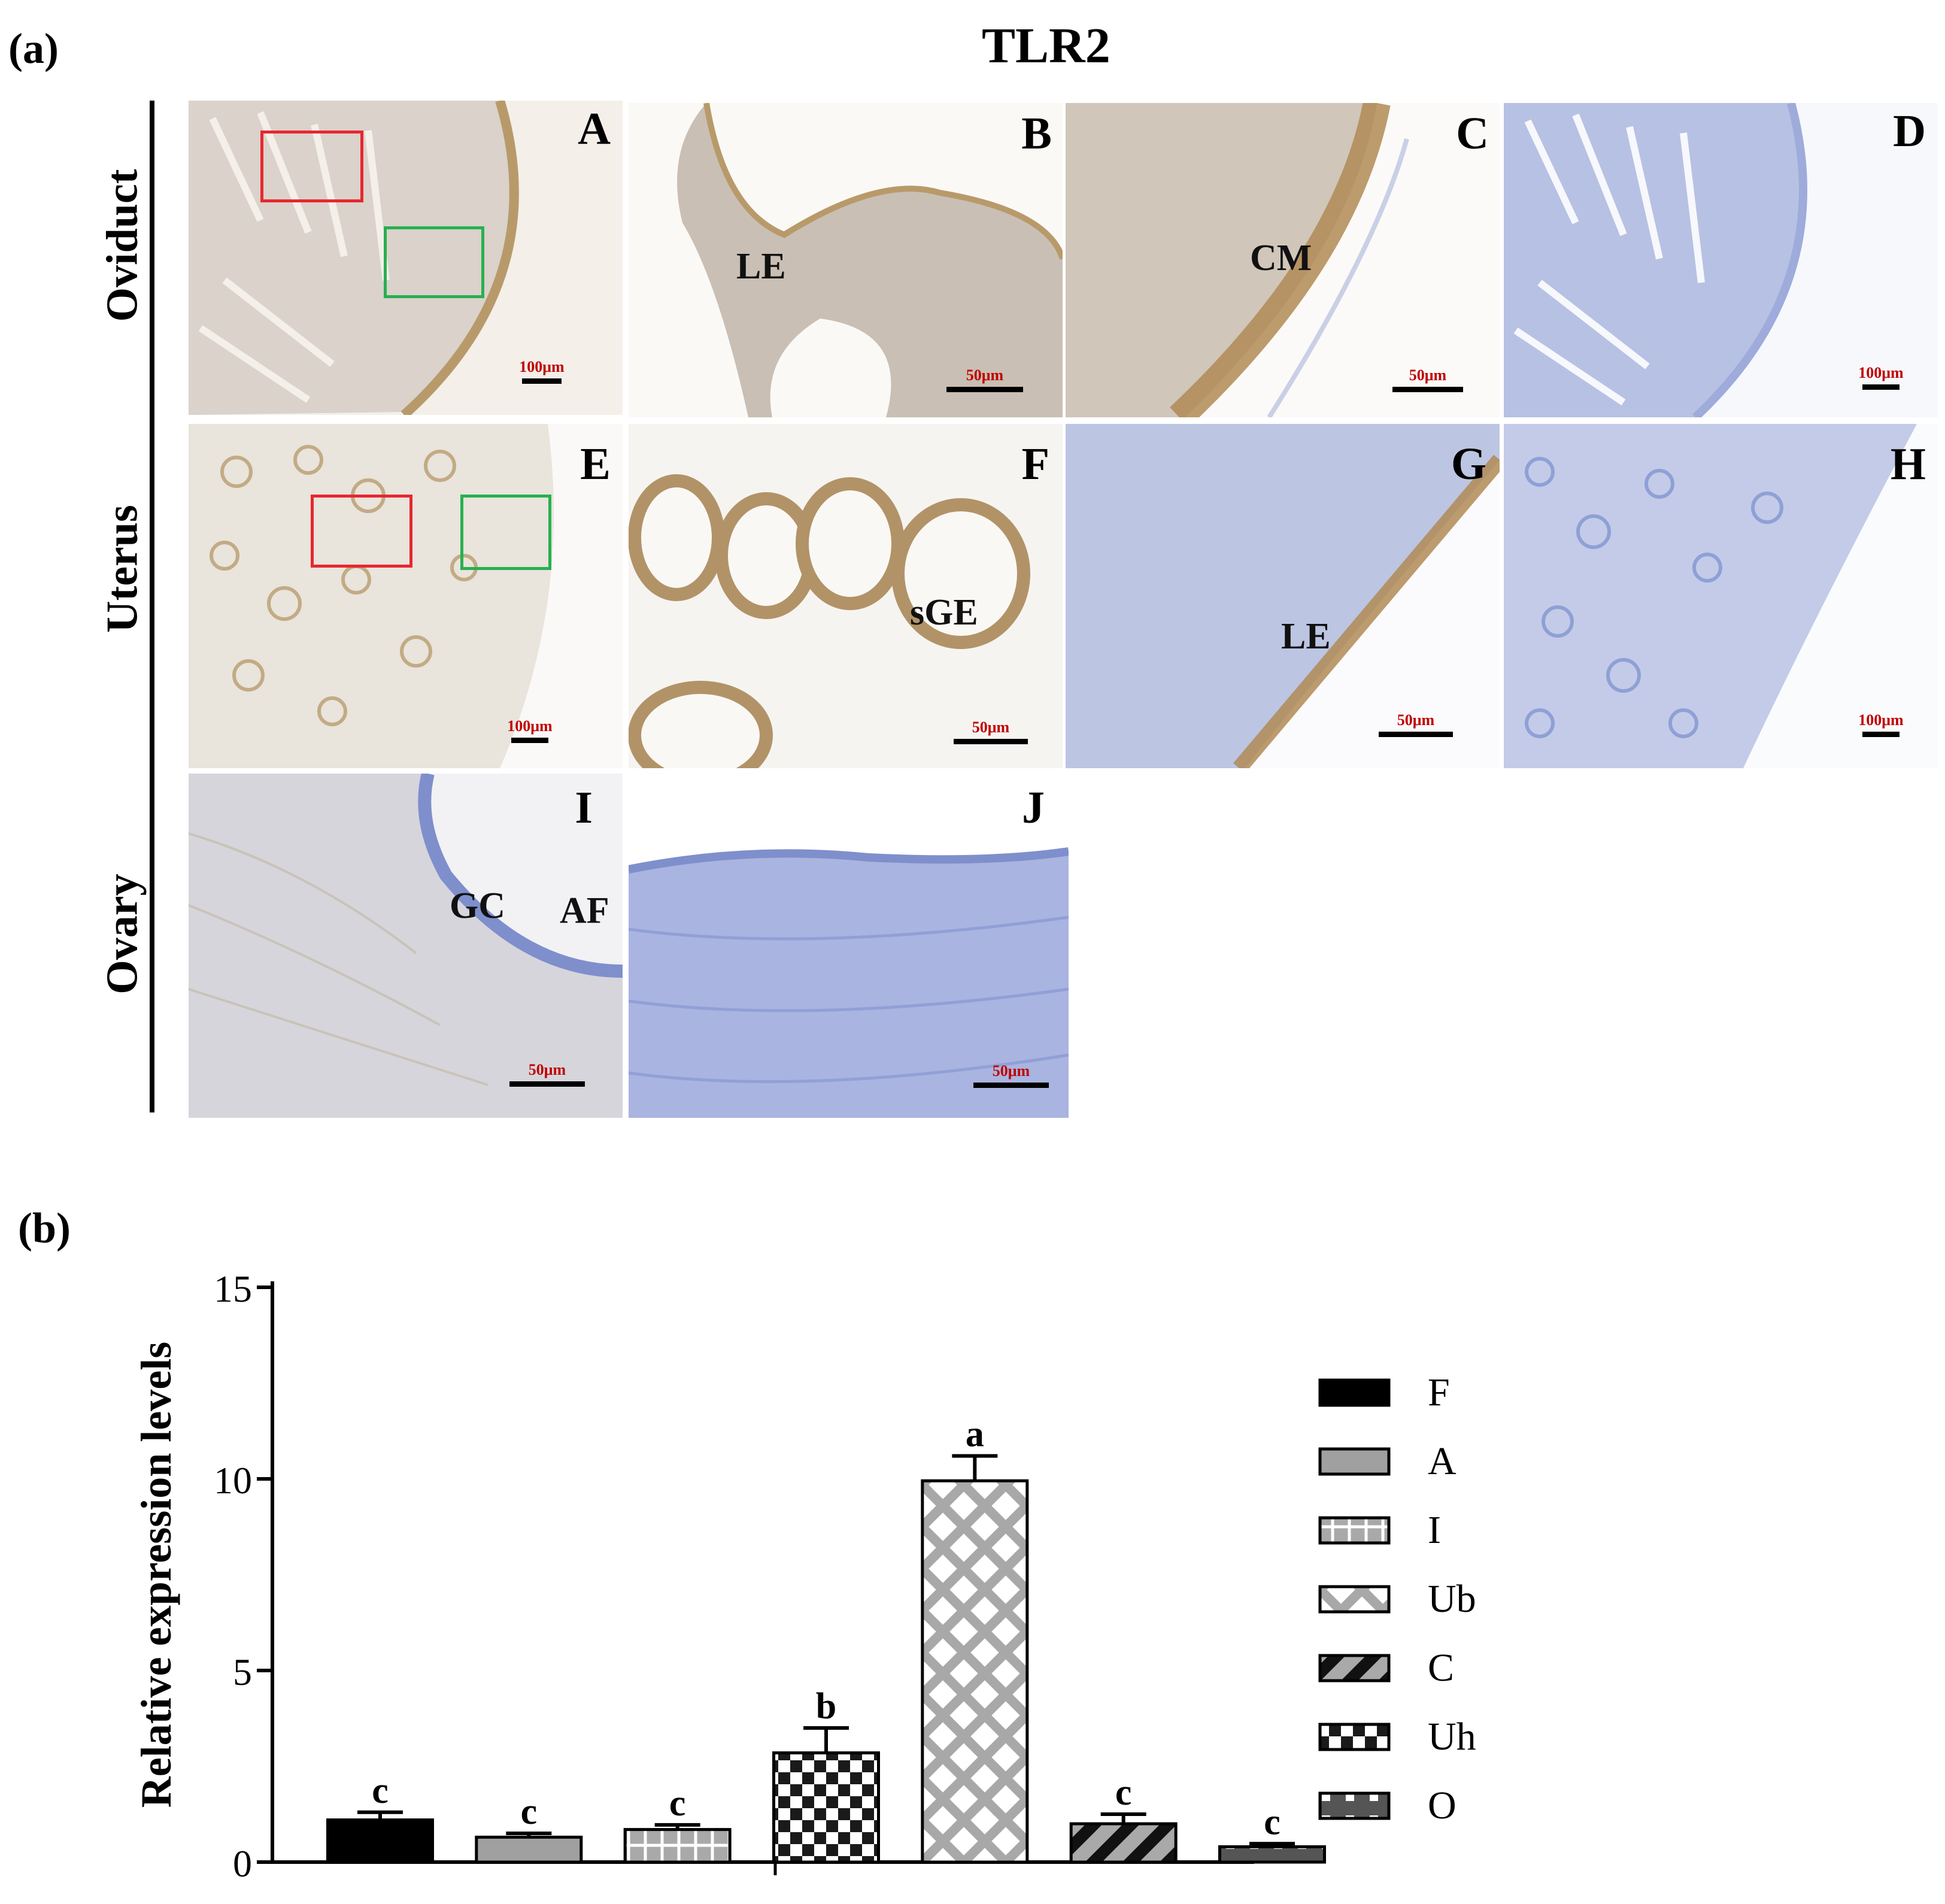  I want to click on panel-E: E 100μm, so click(406, 596).